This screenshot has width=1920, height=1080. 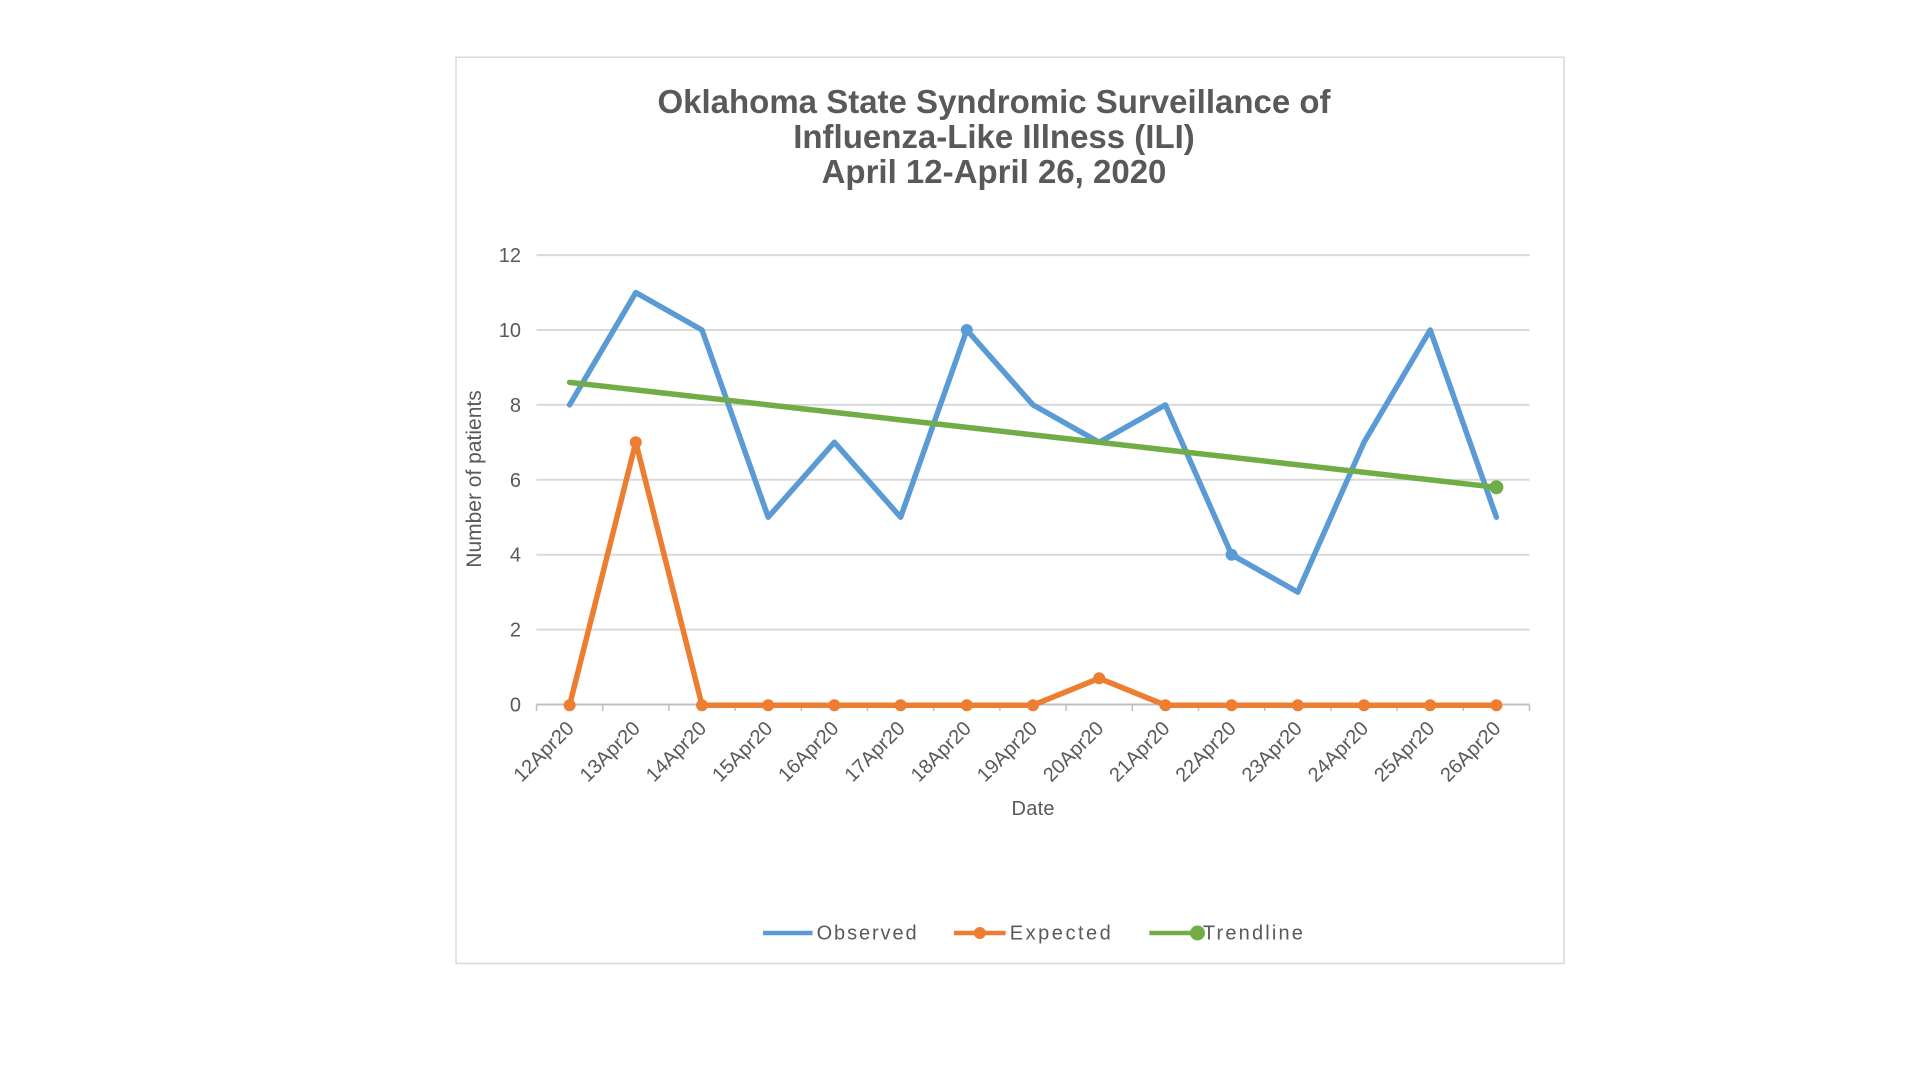 I want to click on svg-text: Date, so click(x=1033, y=809).